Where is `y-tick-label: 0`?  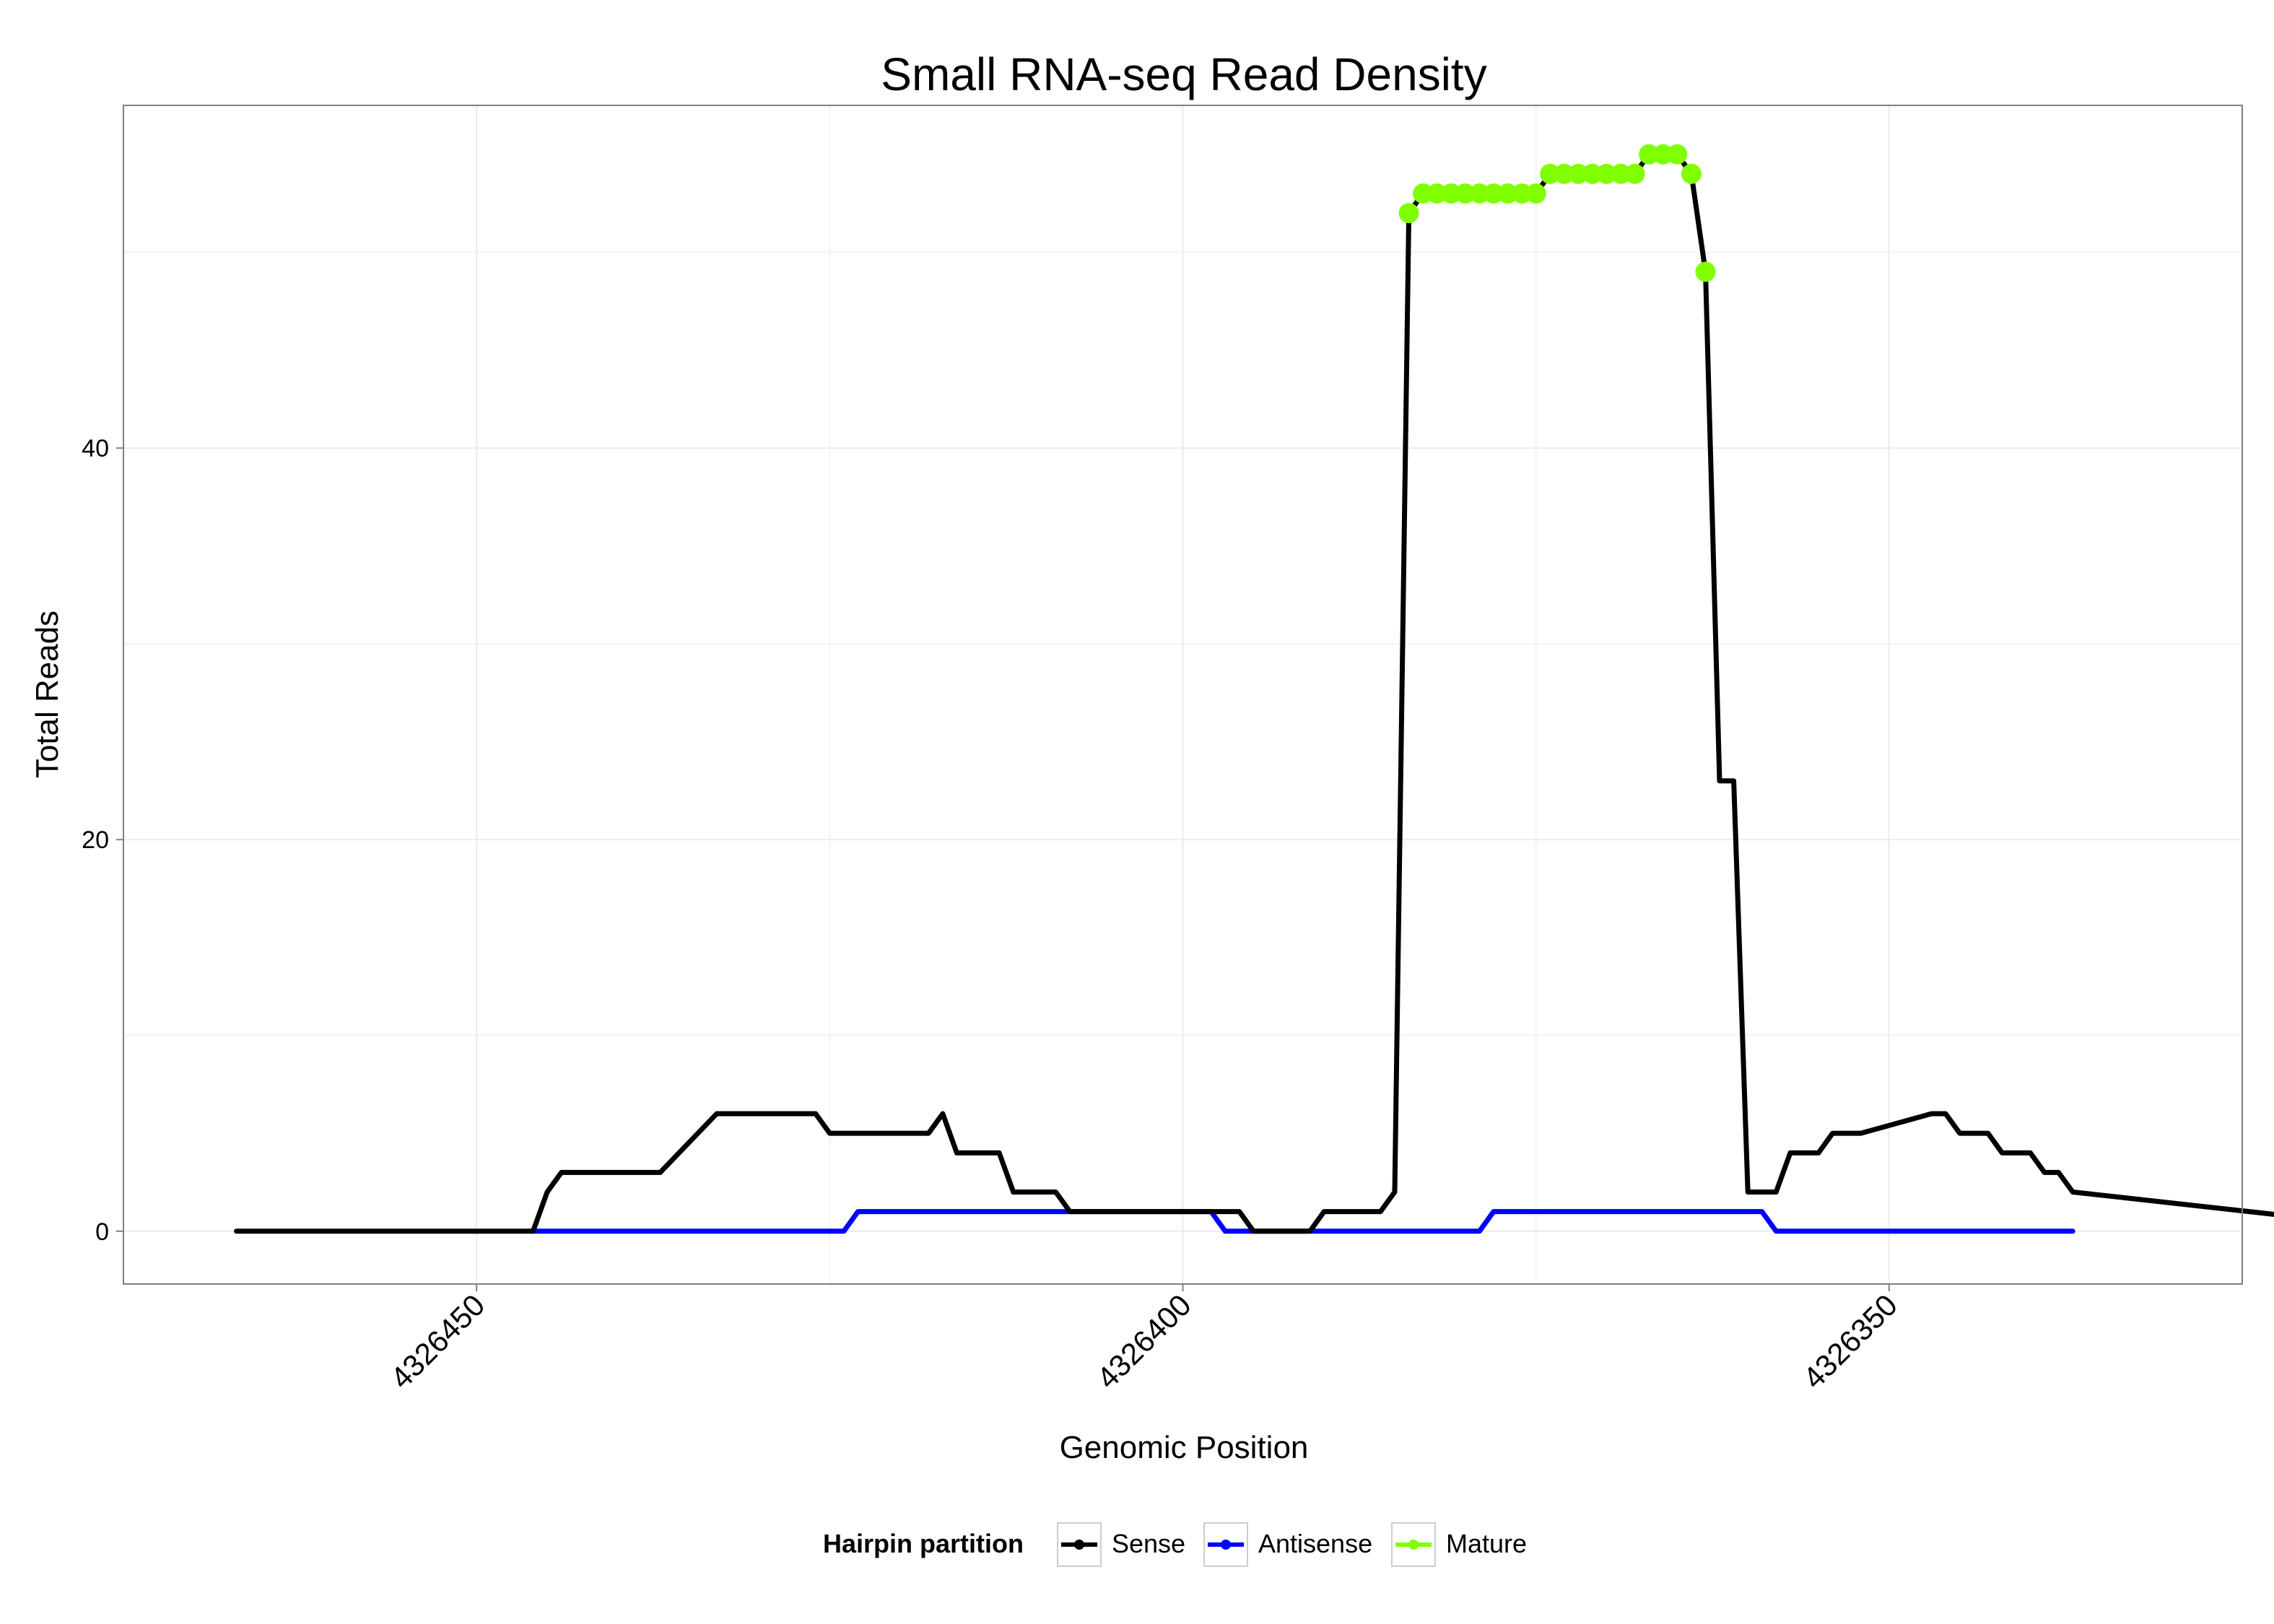 y-tick-label: 0 is located at coordinates (102, 1232).